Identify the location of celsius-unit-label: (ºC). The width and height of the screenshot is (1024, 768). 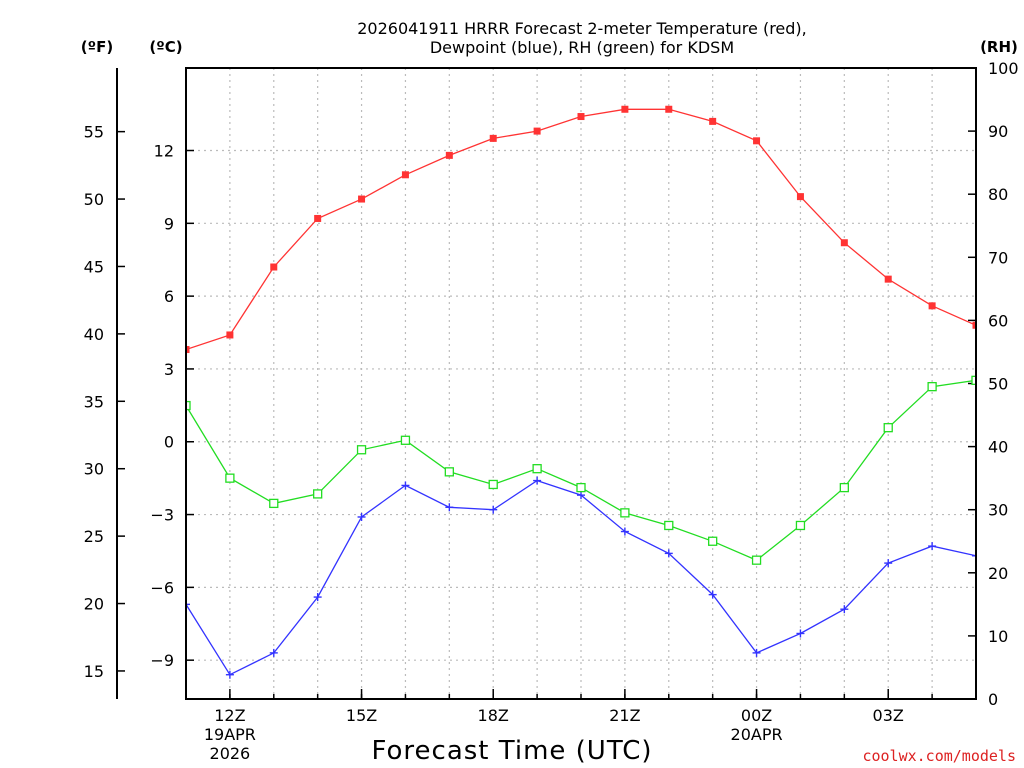
(165, 47).